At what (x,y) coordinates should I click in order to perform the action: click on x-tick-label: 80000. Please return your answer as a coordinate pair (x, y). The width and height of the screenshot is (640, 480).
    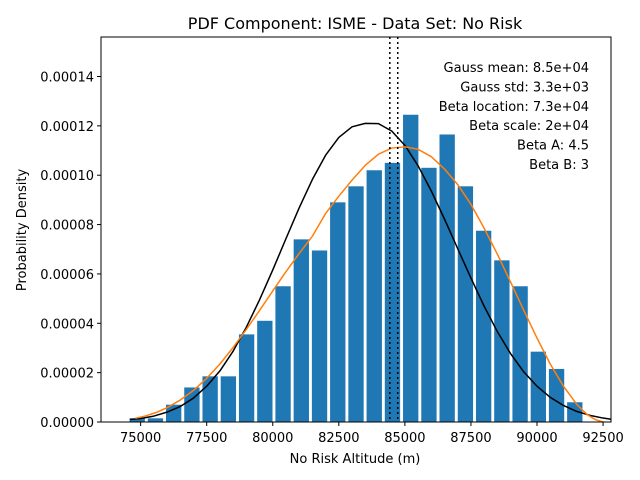
    Looking at the image, I should click on (272, 438).